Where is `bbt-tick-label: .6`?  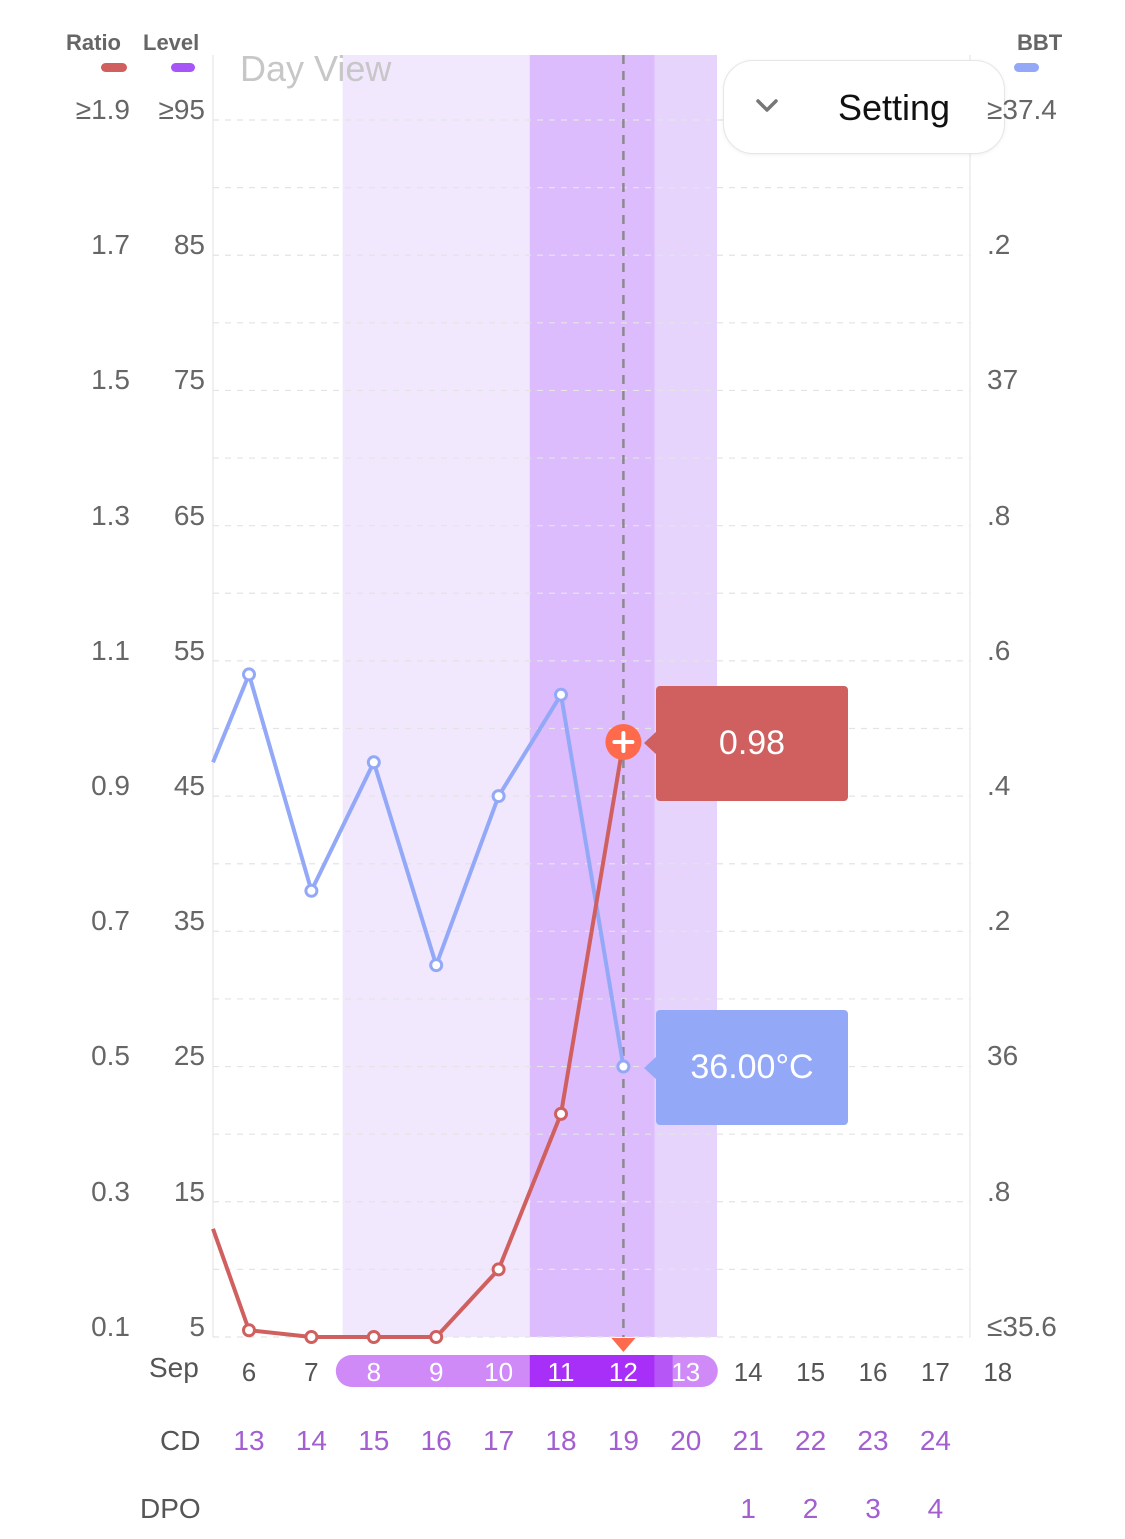 bbt-tick-label: .6 is located at coordinates (999, 650).